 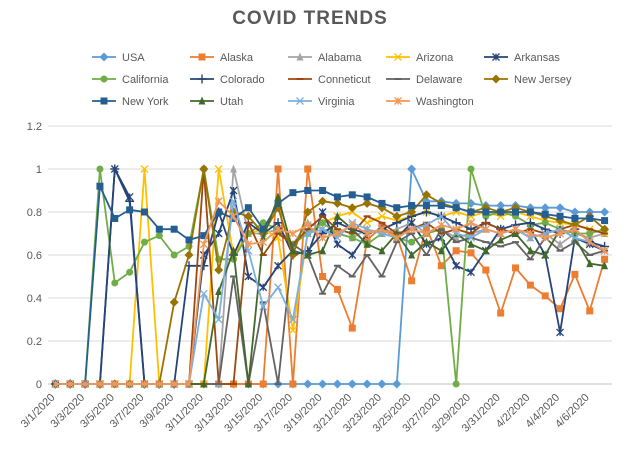 I want to click on legend-item: New York, so click(x=130, y=102).